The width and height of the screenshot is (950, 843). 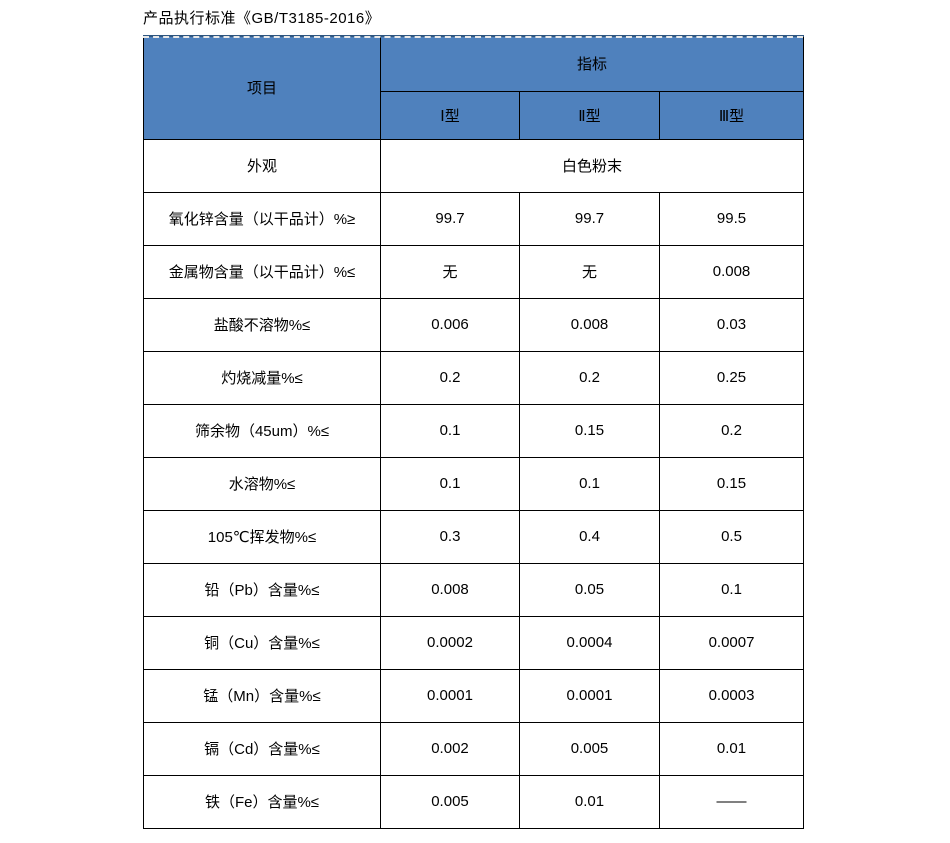 I want to click on col-header-type-1: Ⅰ型, so click(x=450, y=115).